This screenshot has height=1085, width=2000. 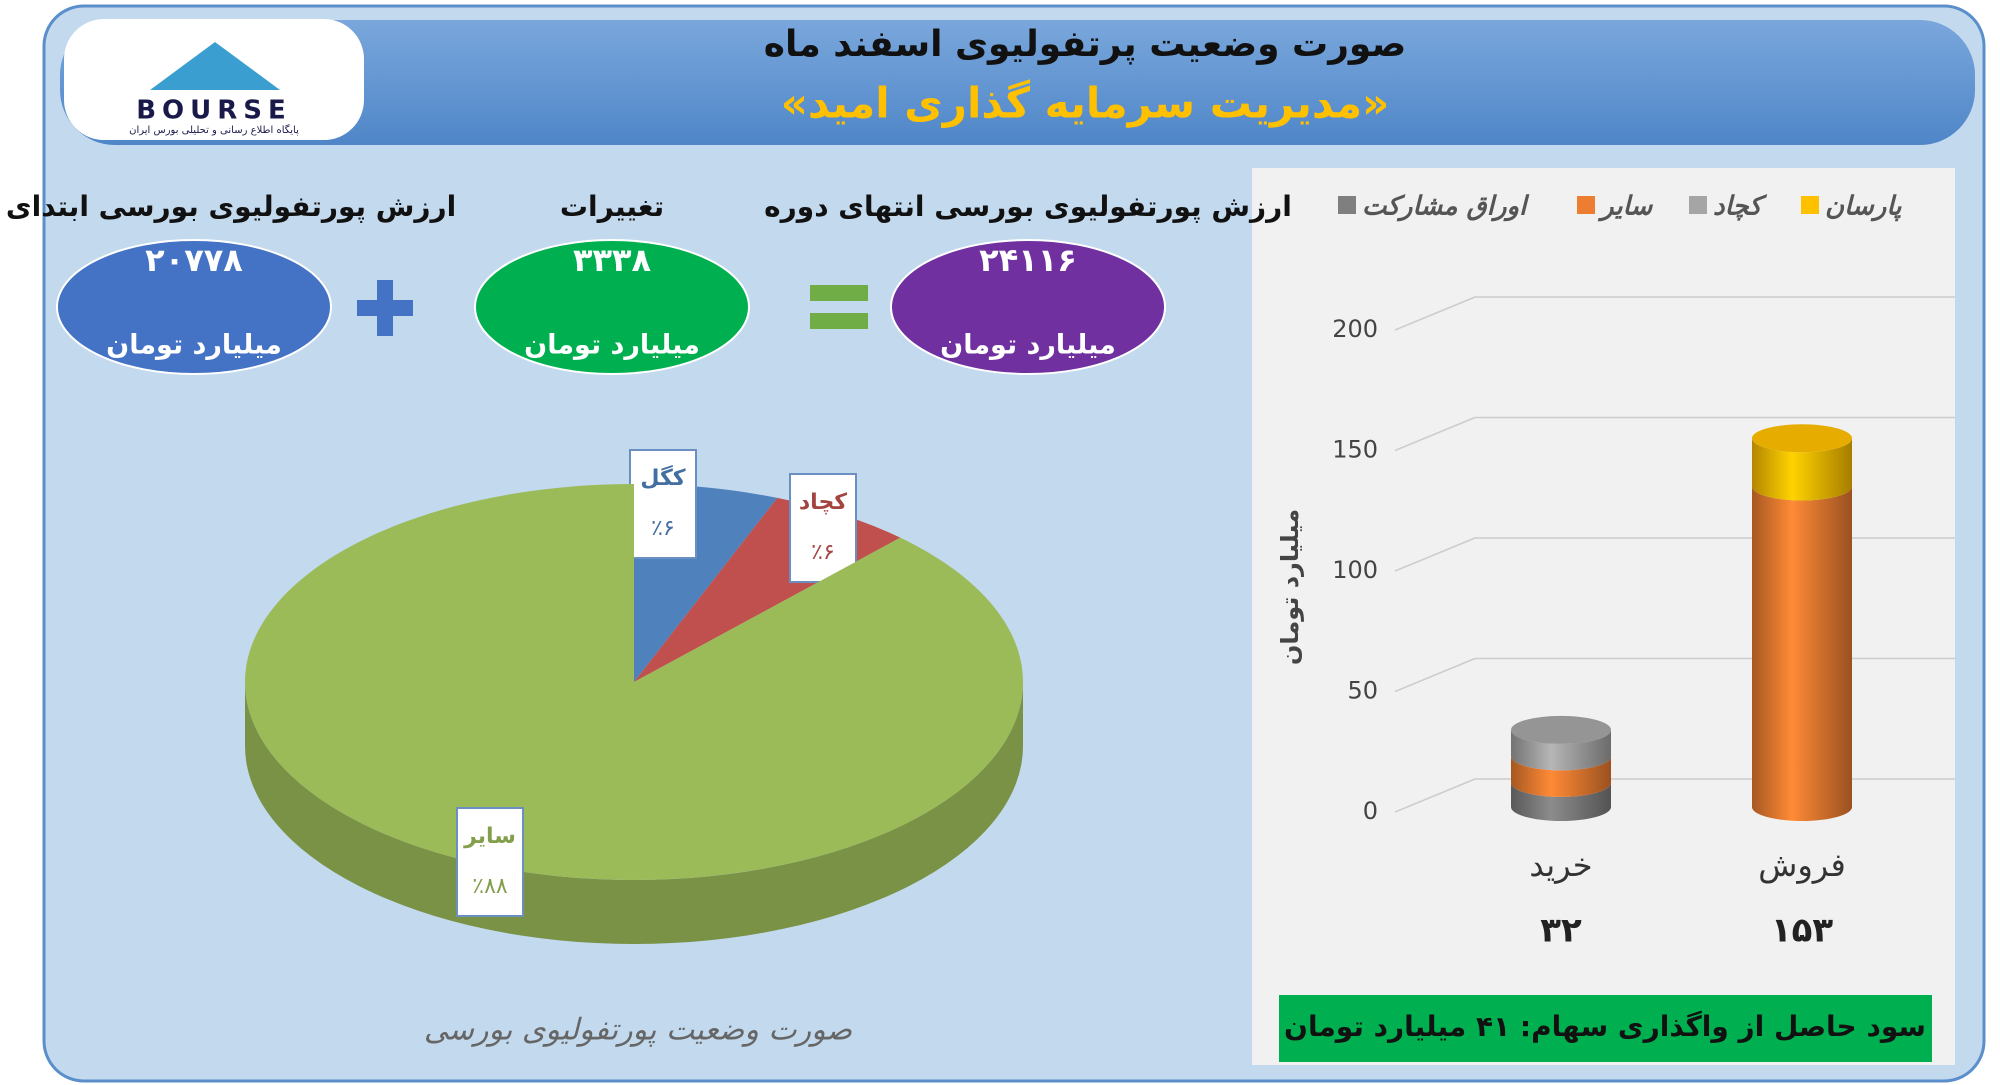 I want to click on summary-label: ارزش پورتفولیوی بورسی ابتدای دوره, so click(x=228, y=206).